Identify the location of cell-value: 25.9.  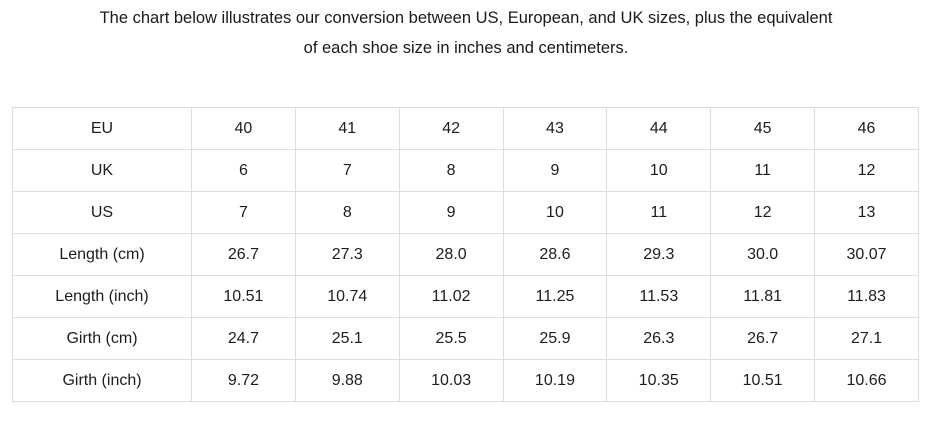
(555, 338).